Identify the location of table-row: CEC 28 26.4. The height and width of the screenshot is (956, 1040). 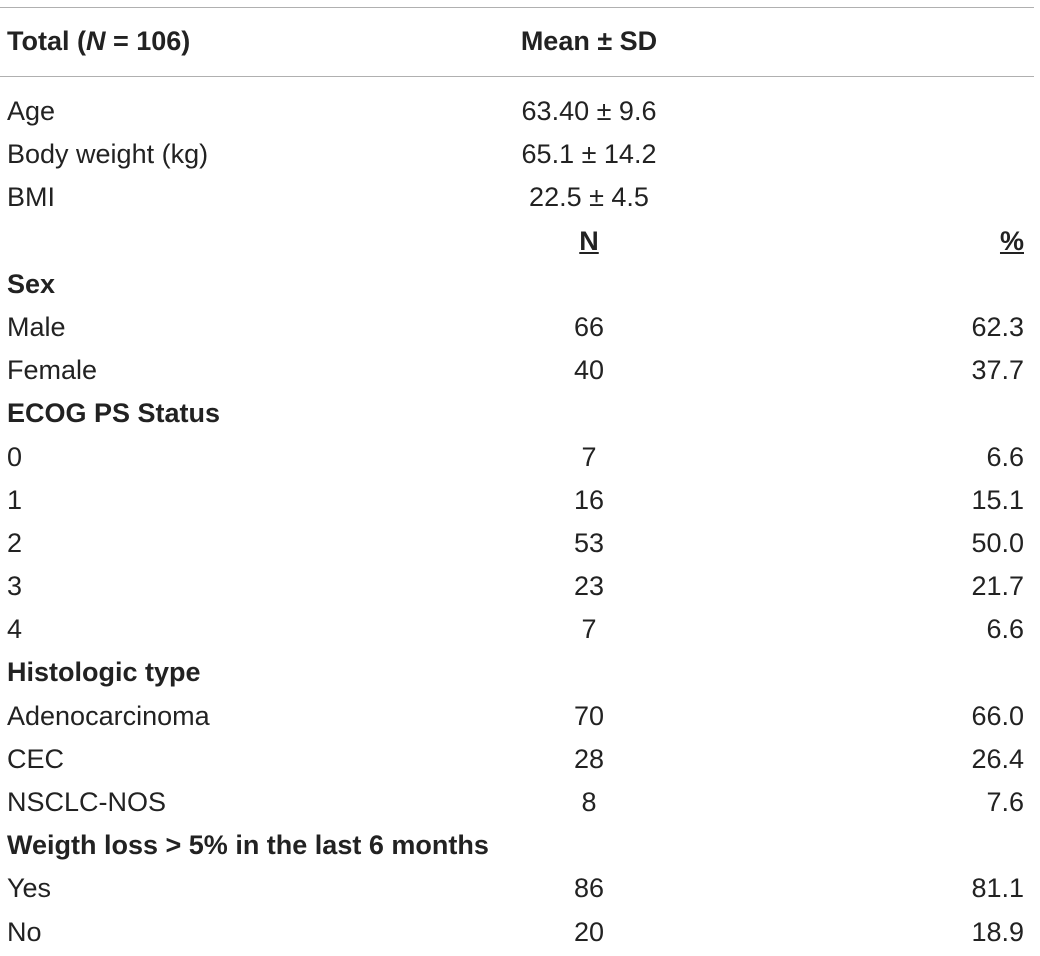
(520, 761).